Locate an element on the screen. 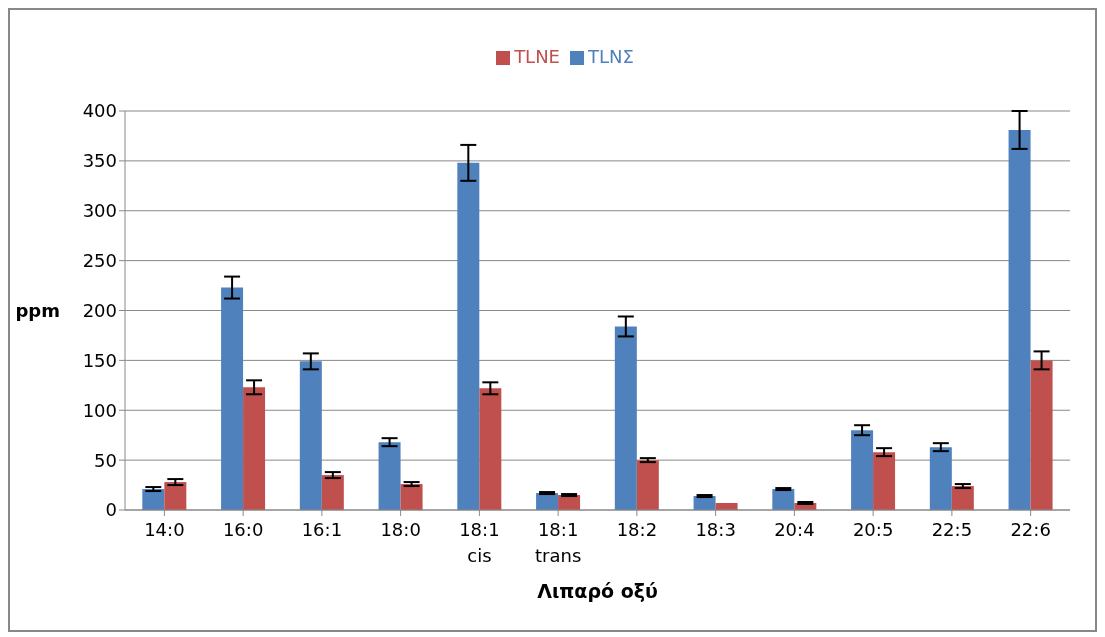 Image resolution: width=1105 pixels, height=637 pixels. y-tick-label: 150 is located at coordinates (99, 360).